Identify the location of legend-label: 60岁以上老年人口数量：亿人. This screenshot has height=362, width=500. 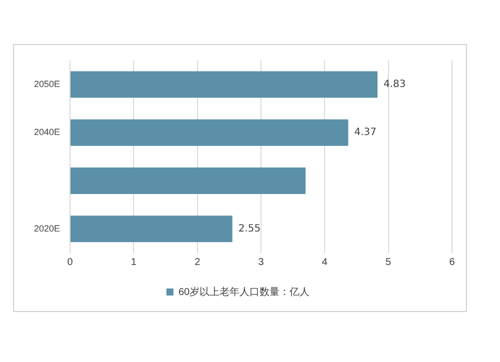
(244, 292).